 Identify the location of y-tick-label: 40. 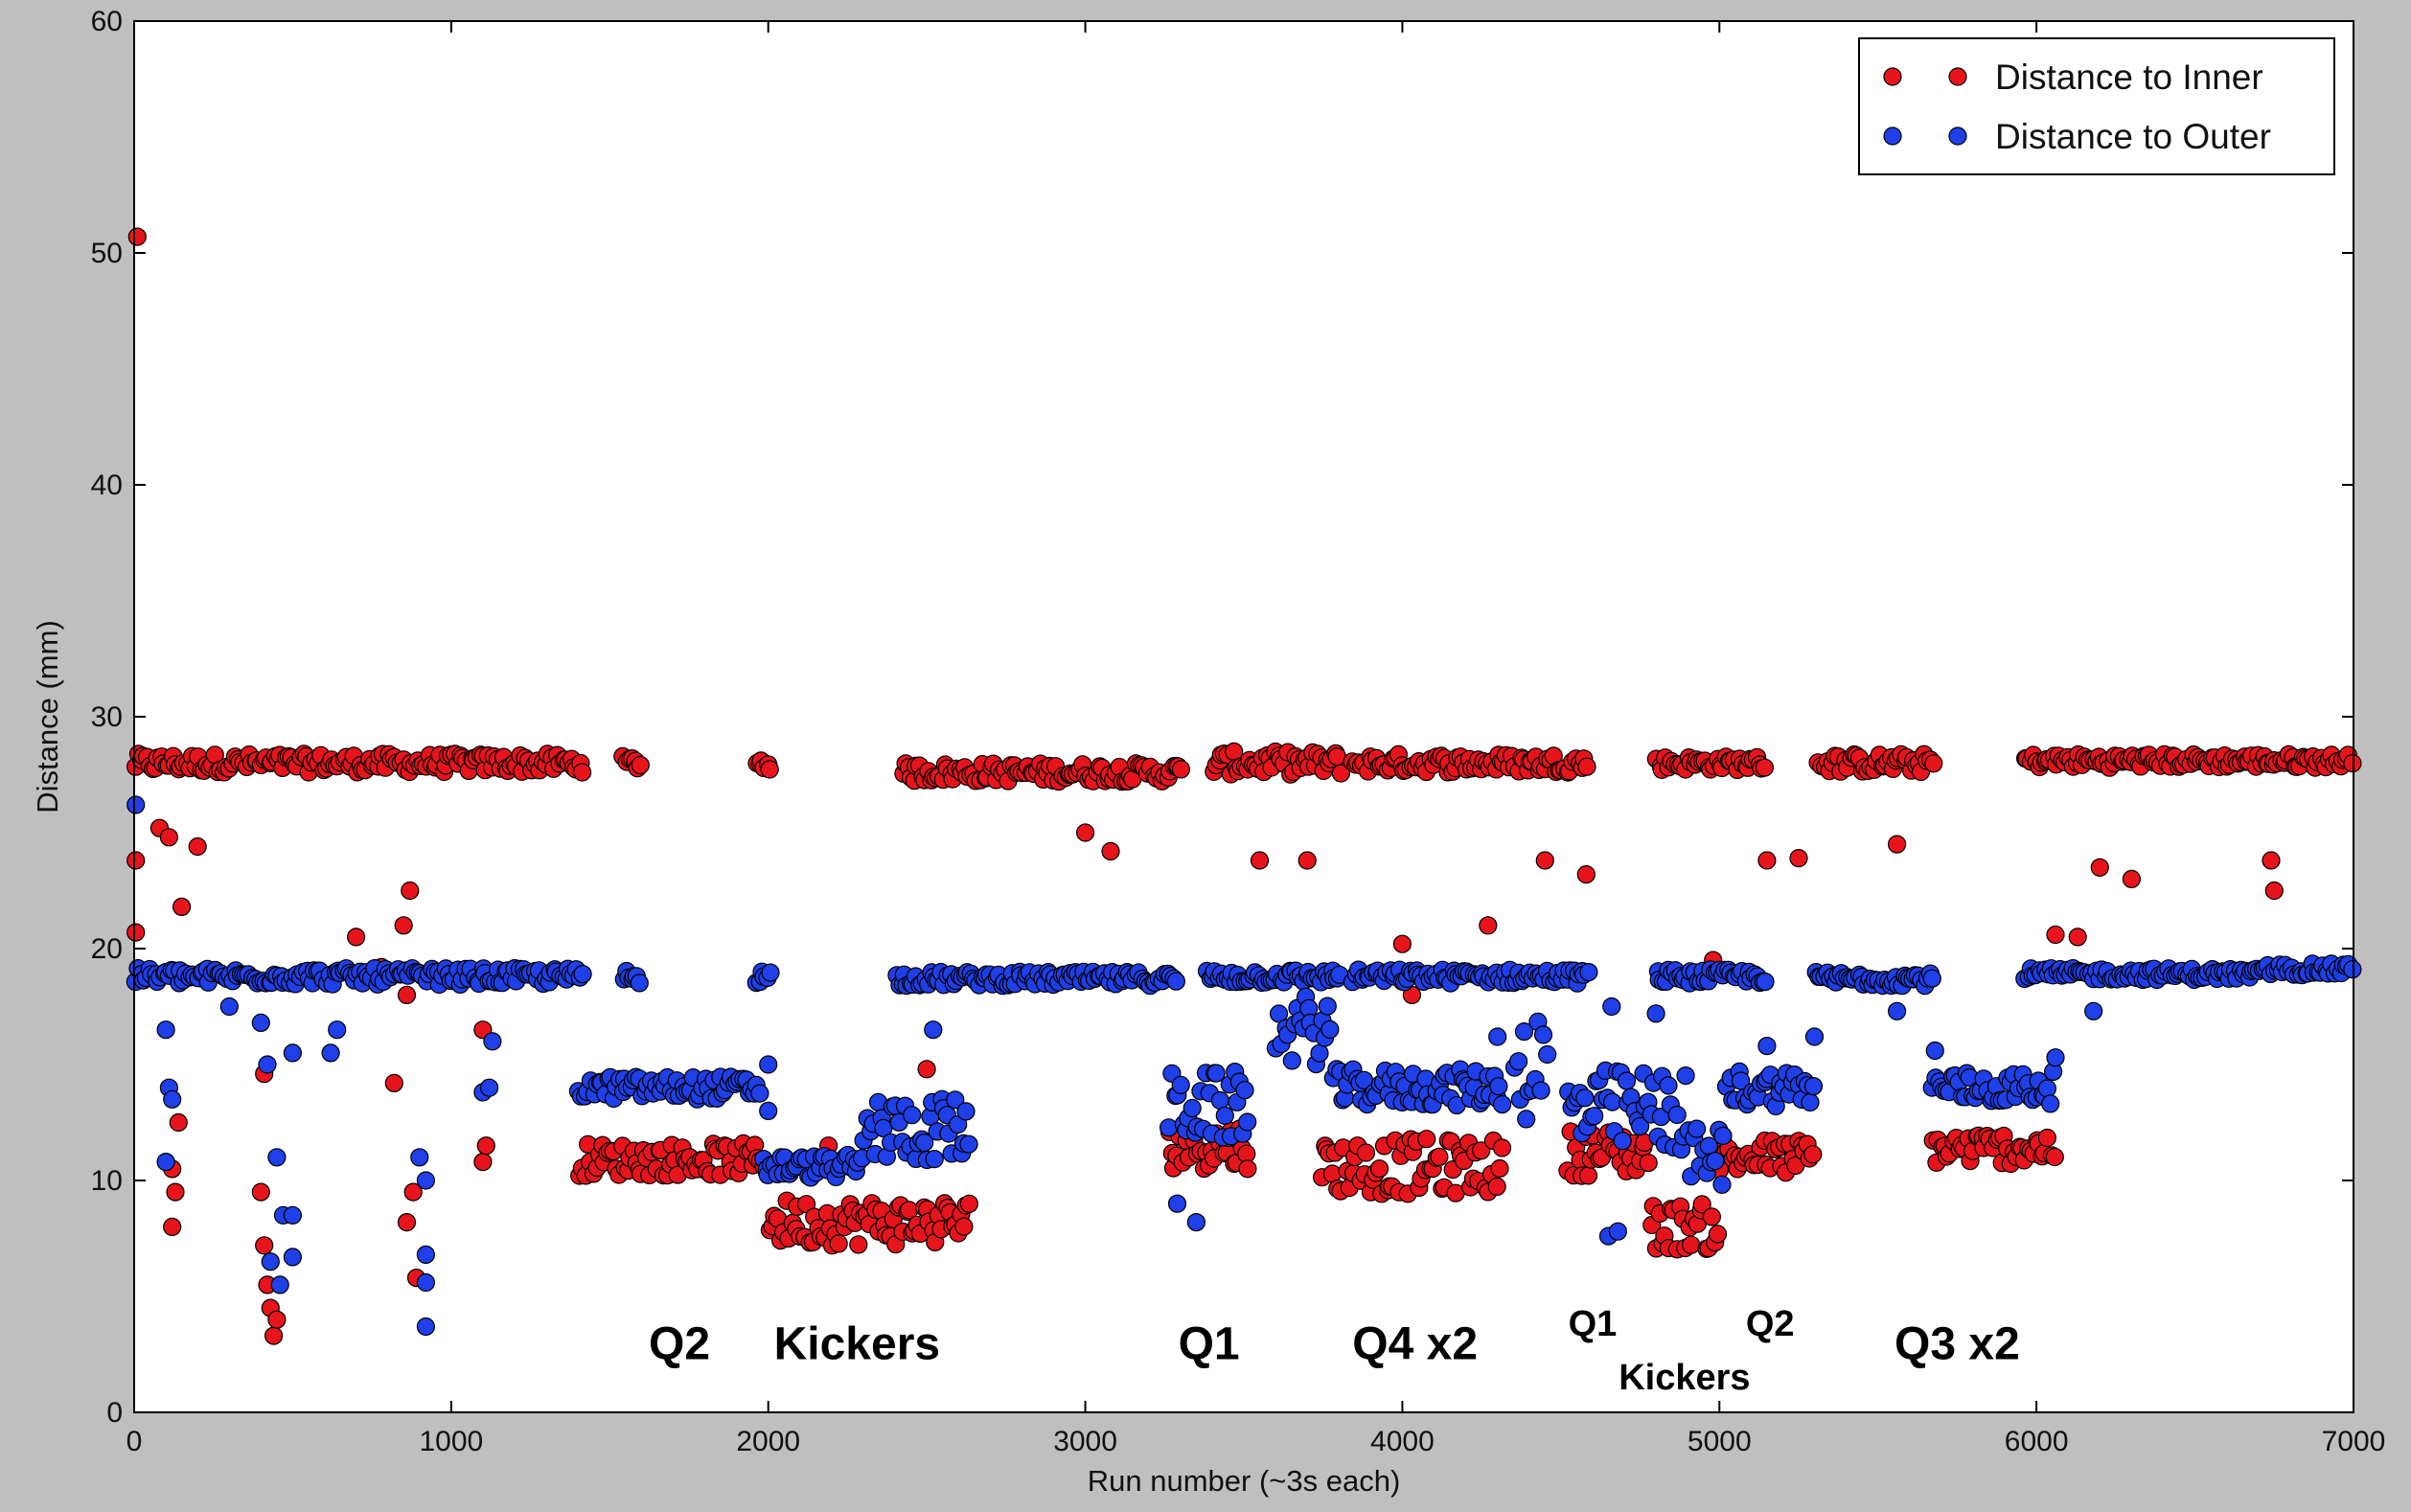
(107, 485).